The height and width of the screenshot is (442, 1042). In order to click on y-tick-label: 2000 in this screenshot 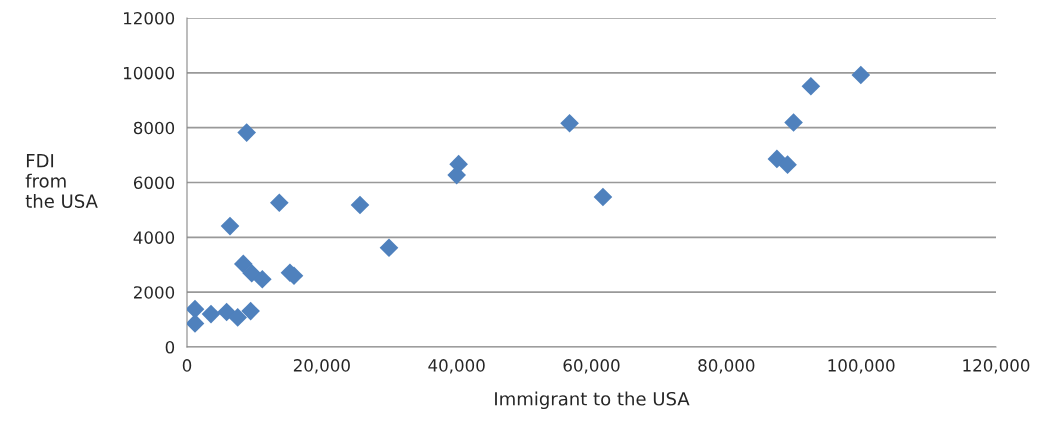, I will do `click(154, 292)`.